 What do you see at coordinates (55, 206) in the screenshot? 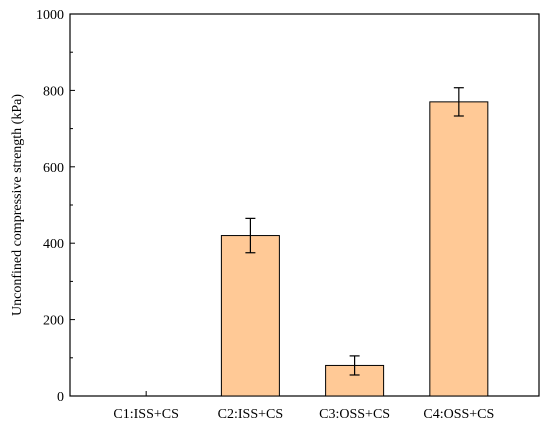
I see `y-axis-ticks: 0 200 400 600 800 1000` at bounding box center [55, 206].